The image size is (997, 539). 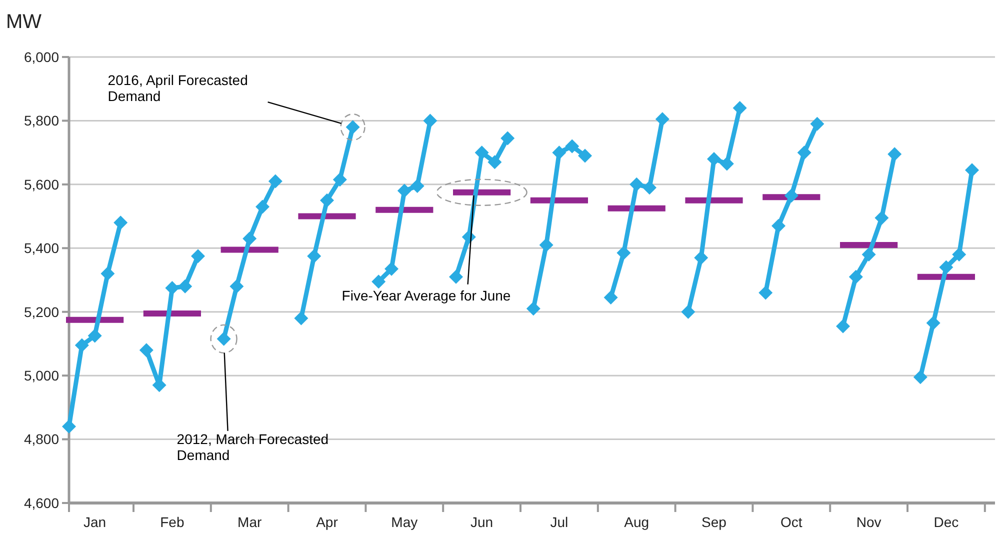 What do you see at coordinates (42, 248) in the screenshot?
I see `y-tick-label: 5,400` at bounding box center [42, 248].